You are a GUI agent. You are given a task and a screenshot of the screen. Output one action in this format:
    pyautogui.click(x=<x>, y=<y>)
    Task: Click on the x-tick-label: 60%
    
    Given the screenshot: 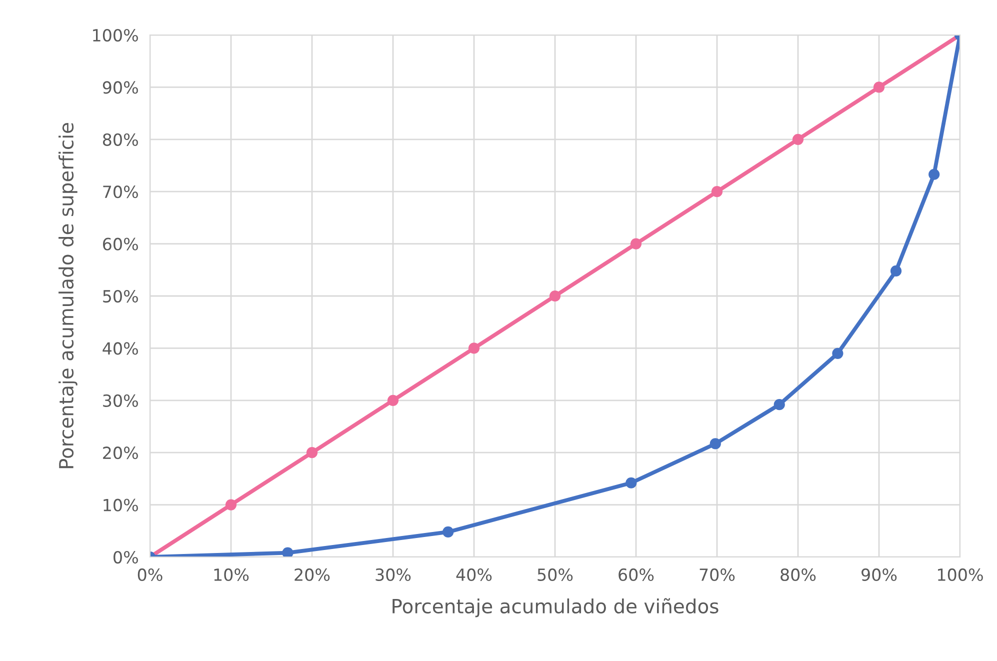 What is the action you would take?
    pyautogui.click(x=636, y=575)
    